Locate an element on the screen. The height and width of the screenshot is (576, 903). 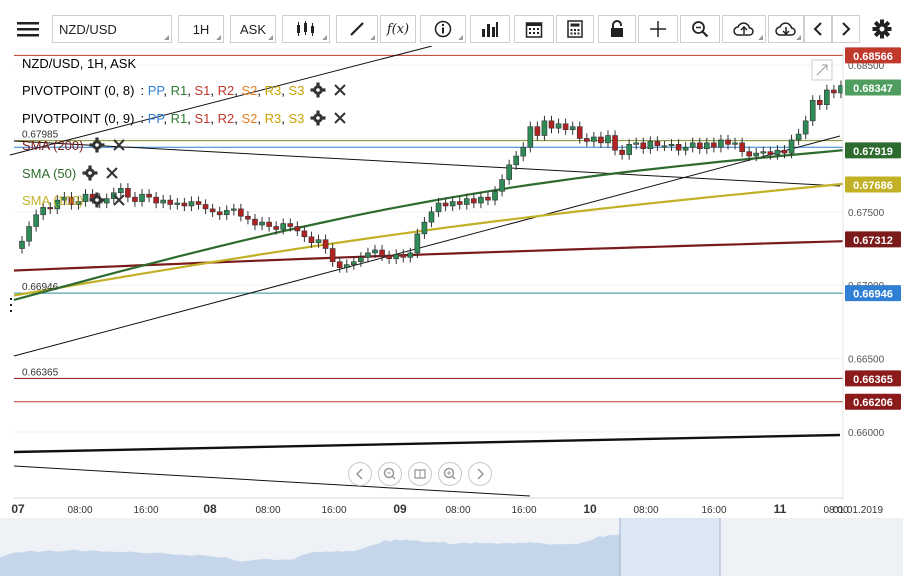
zoom-out-icon is located at coordinates (389, 473).